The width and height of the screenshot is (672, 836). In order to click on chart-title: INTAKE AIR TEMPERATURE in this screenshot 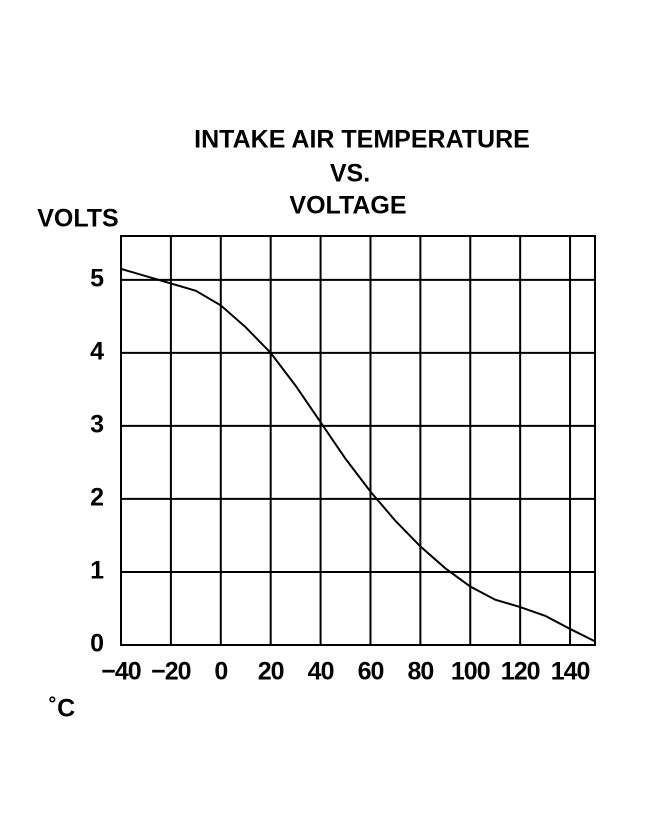, I will do `click(362, 140)`.